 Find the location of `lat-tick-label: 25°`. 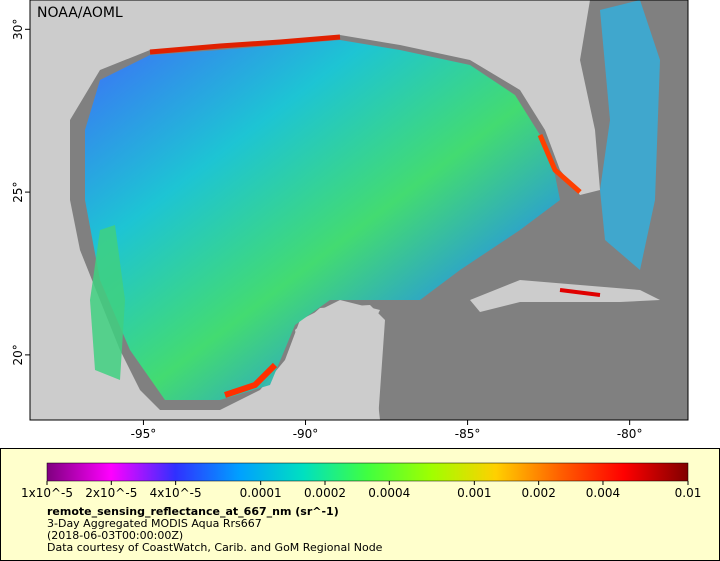

lat-tick-label: 25° is located at coordinates (18, 191).